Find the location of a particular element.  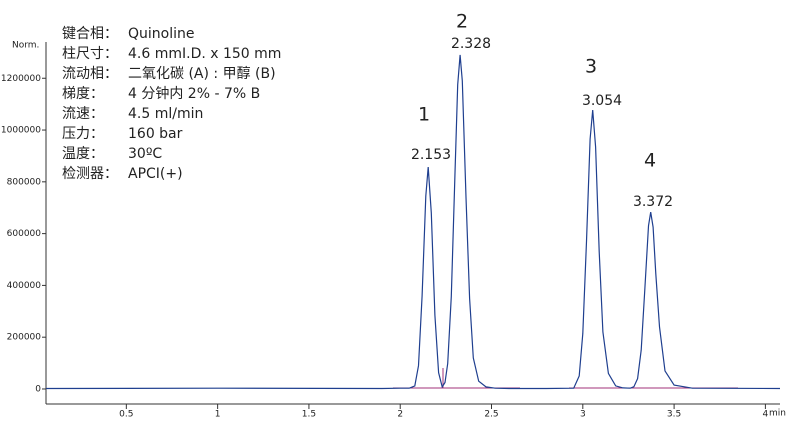

peak-label: 3.372 is located at coordinates (653, 202).